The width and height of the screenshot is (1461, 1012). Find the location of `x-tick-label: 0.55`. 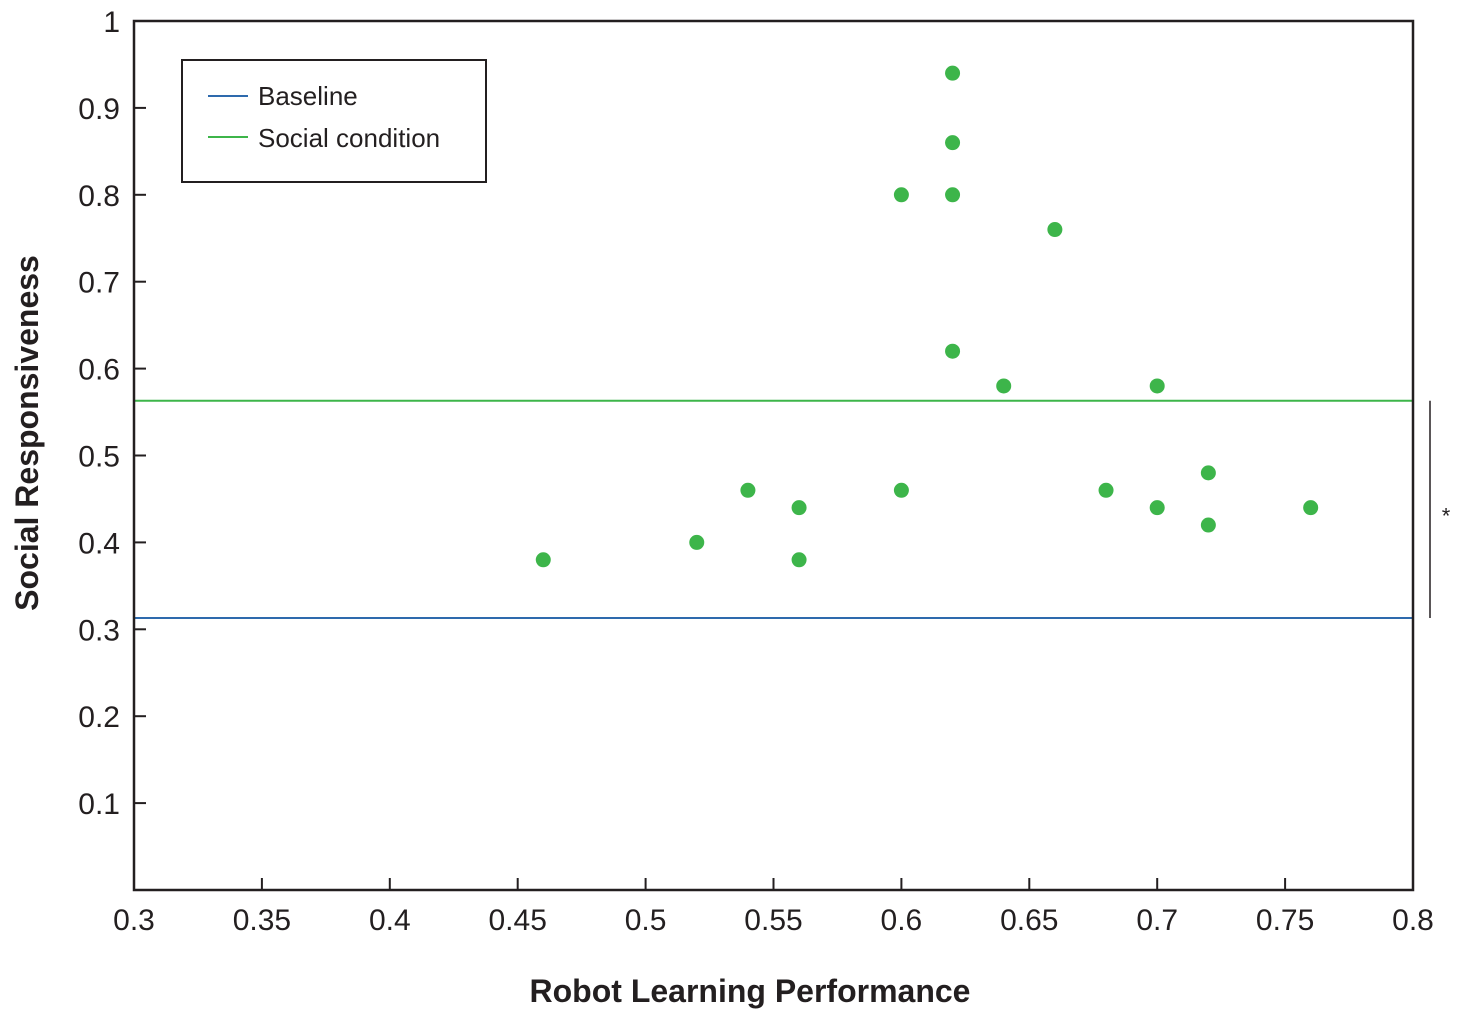

x-tick-label: 0.55 is located at coordinates (773, 920).